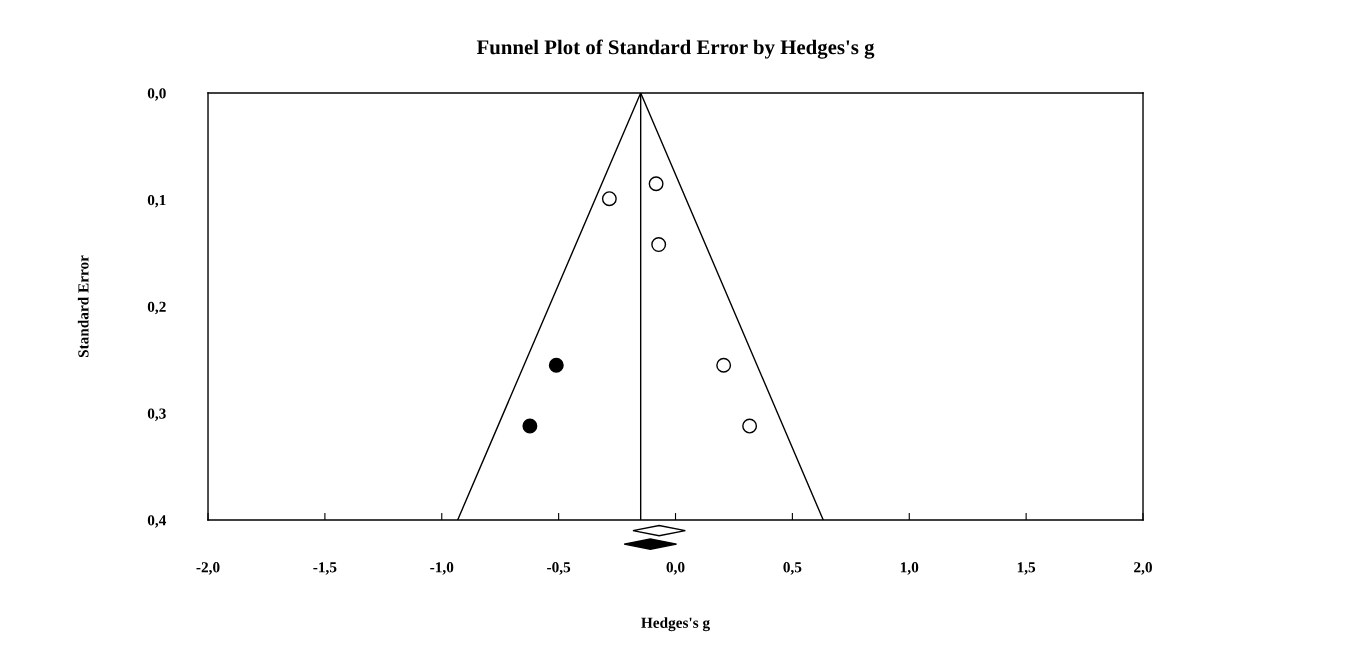 This screenshot has width=1349, height=654. I want to click on y-tick-label: 0,2, so click(156, 308).